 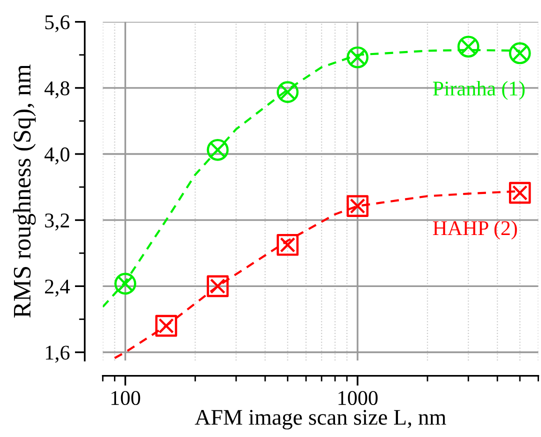 I want to click on y-axis-title: RMS roughness (Sq), nm, so click(x=24, y=191).